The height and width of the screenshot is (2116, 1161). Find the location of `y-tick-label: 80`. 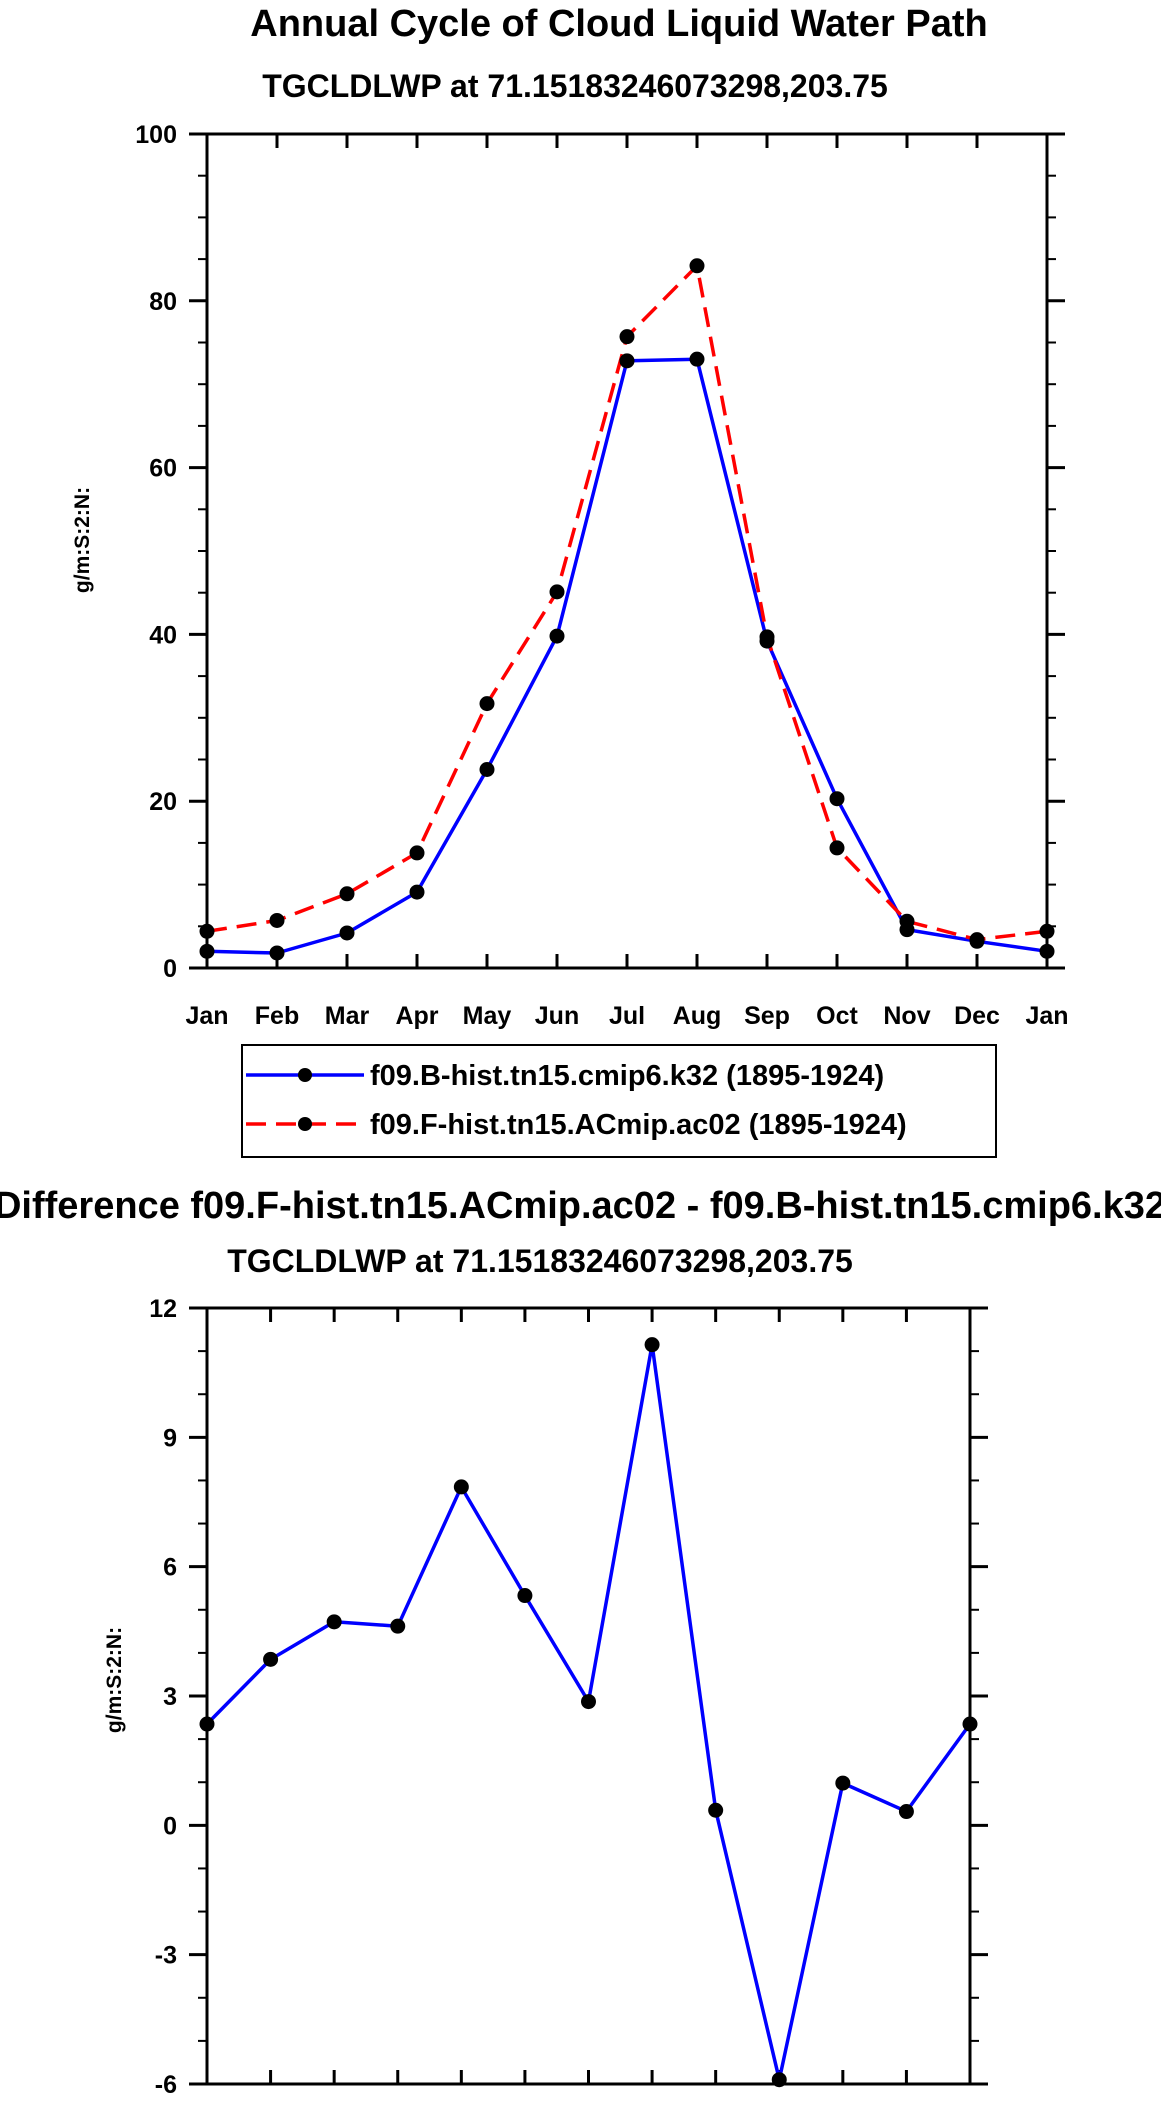

y-tick-label: 80 is located at coordinates (163, 302).